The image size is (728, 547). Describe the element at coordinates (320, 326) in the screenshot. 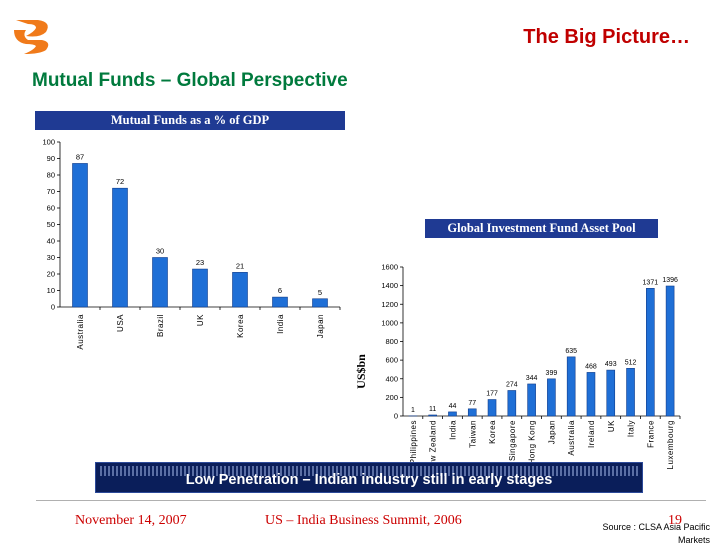

I see `chart1-category-label: Japan` at that location.